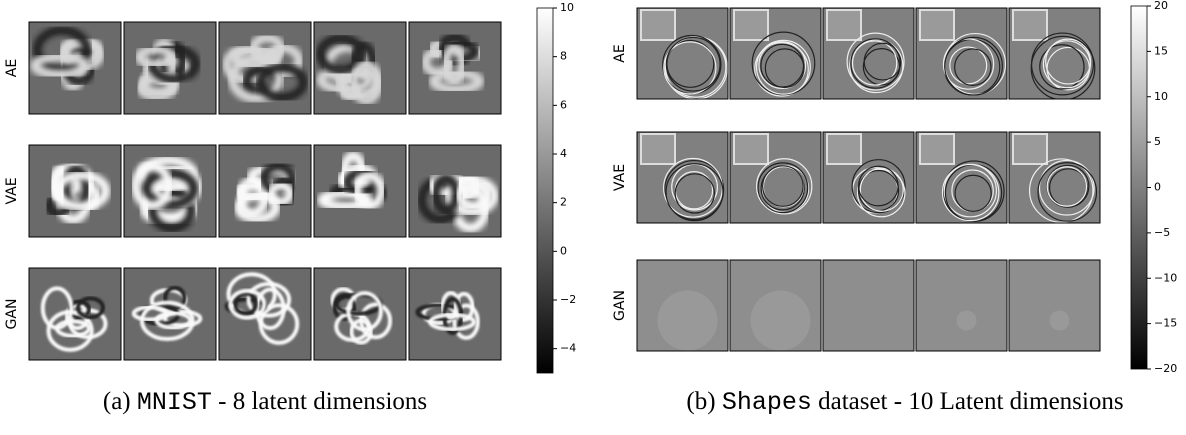 The height and width of the screenshot is (435, 1186). What do you see at coordinates (116, 401) in the screenshot?
I see `caption-label: (a)` at bounding box center [116, 401].